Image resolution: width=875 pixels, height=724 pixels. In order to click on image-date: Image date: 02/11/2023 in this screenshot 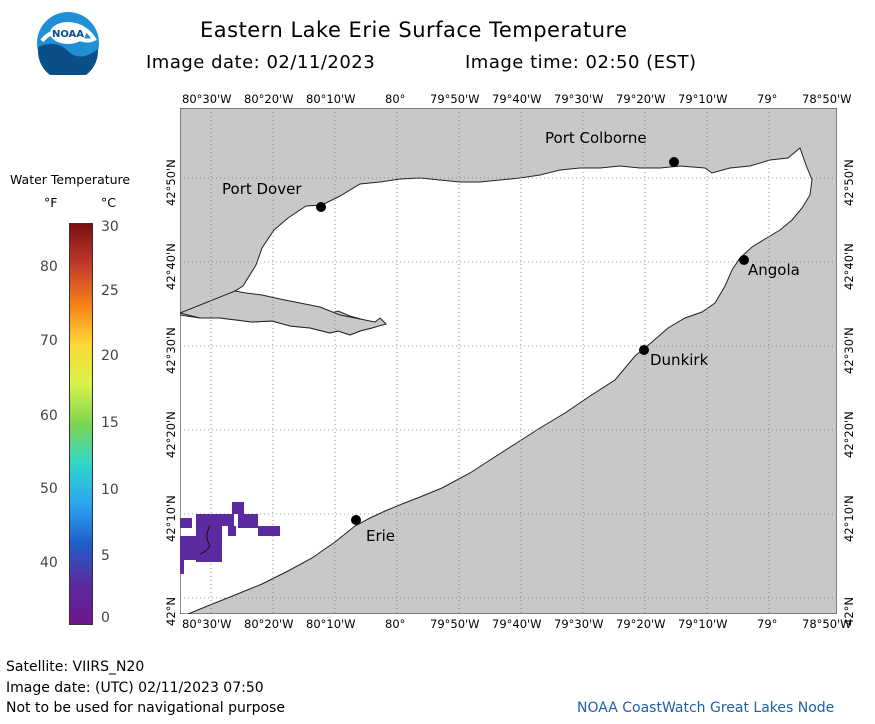, I will do `click(261, 62)`.